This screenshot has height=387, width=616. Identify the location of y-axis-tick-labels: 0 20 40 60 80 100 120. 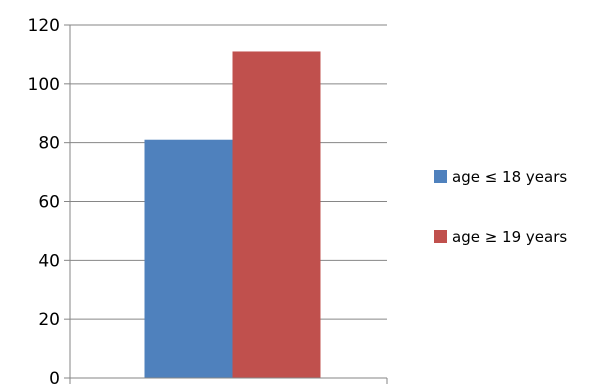
(49, 201).